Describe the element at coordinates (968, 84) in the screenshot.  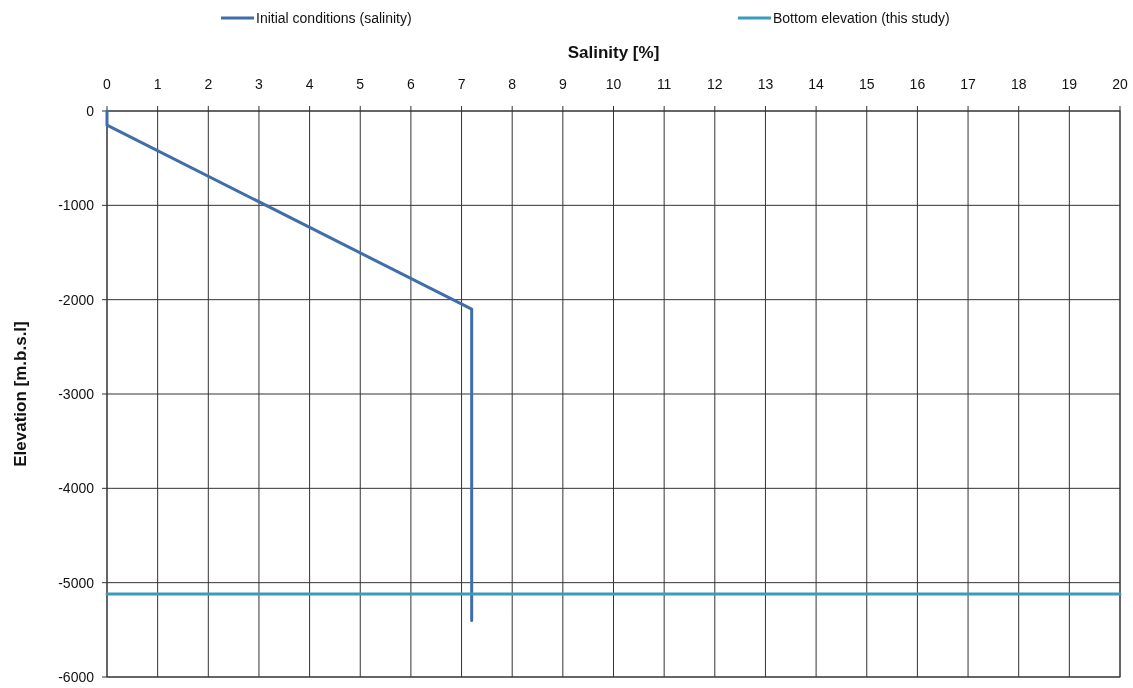
I see `x-tick-label: 17` at that location.